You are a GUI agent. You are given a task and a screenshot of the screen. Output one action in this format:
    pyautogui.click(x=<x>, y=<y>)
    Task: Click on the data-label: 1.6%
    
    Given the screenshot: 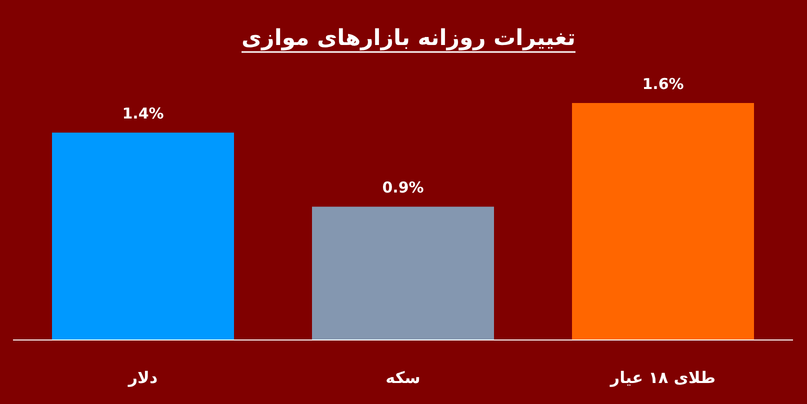 What is the action you would take?
    pyautogui.click(x=663, y=84)
    